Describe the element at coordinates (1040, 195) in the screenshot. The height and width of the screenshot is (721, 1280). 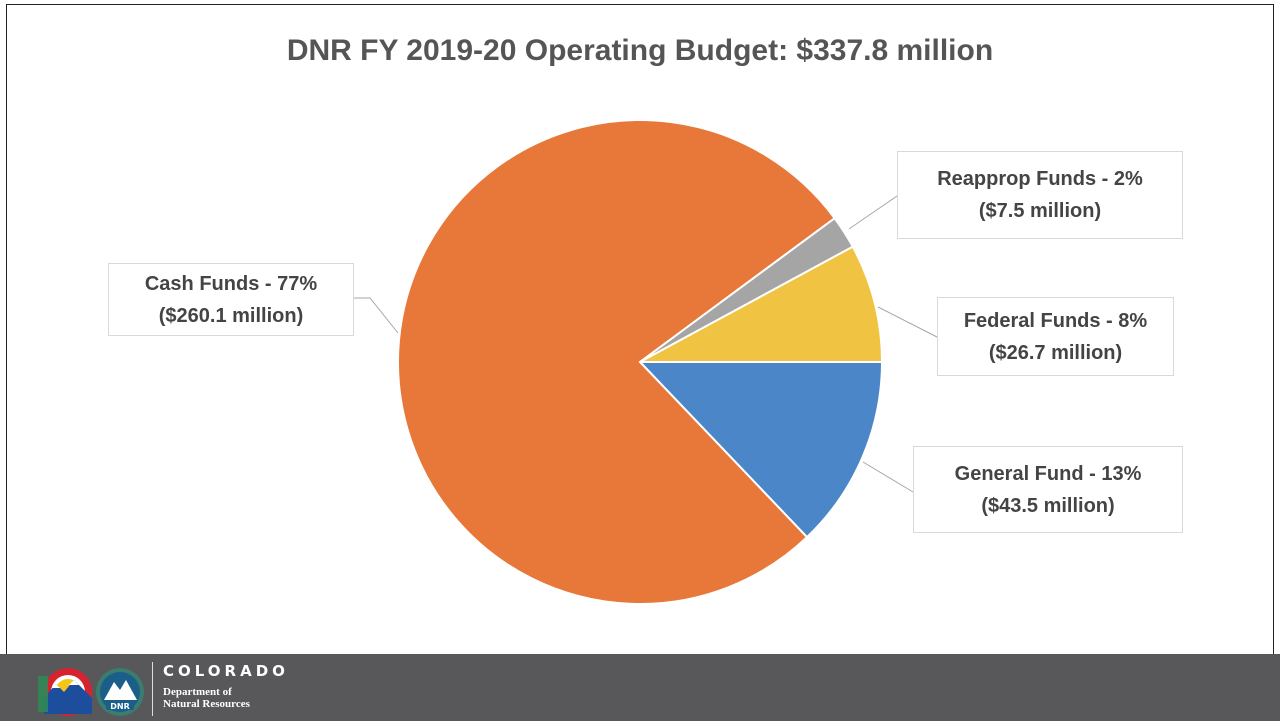
I see `data-label-reapprop-funds: Reapprop Funds - 2% ($7.5 million)` at that location.